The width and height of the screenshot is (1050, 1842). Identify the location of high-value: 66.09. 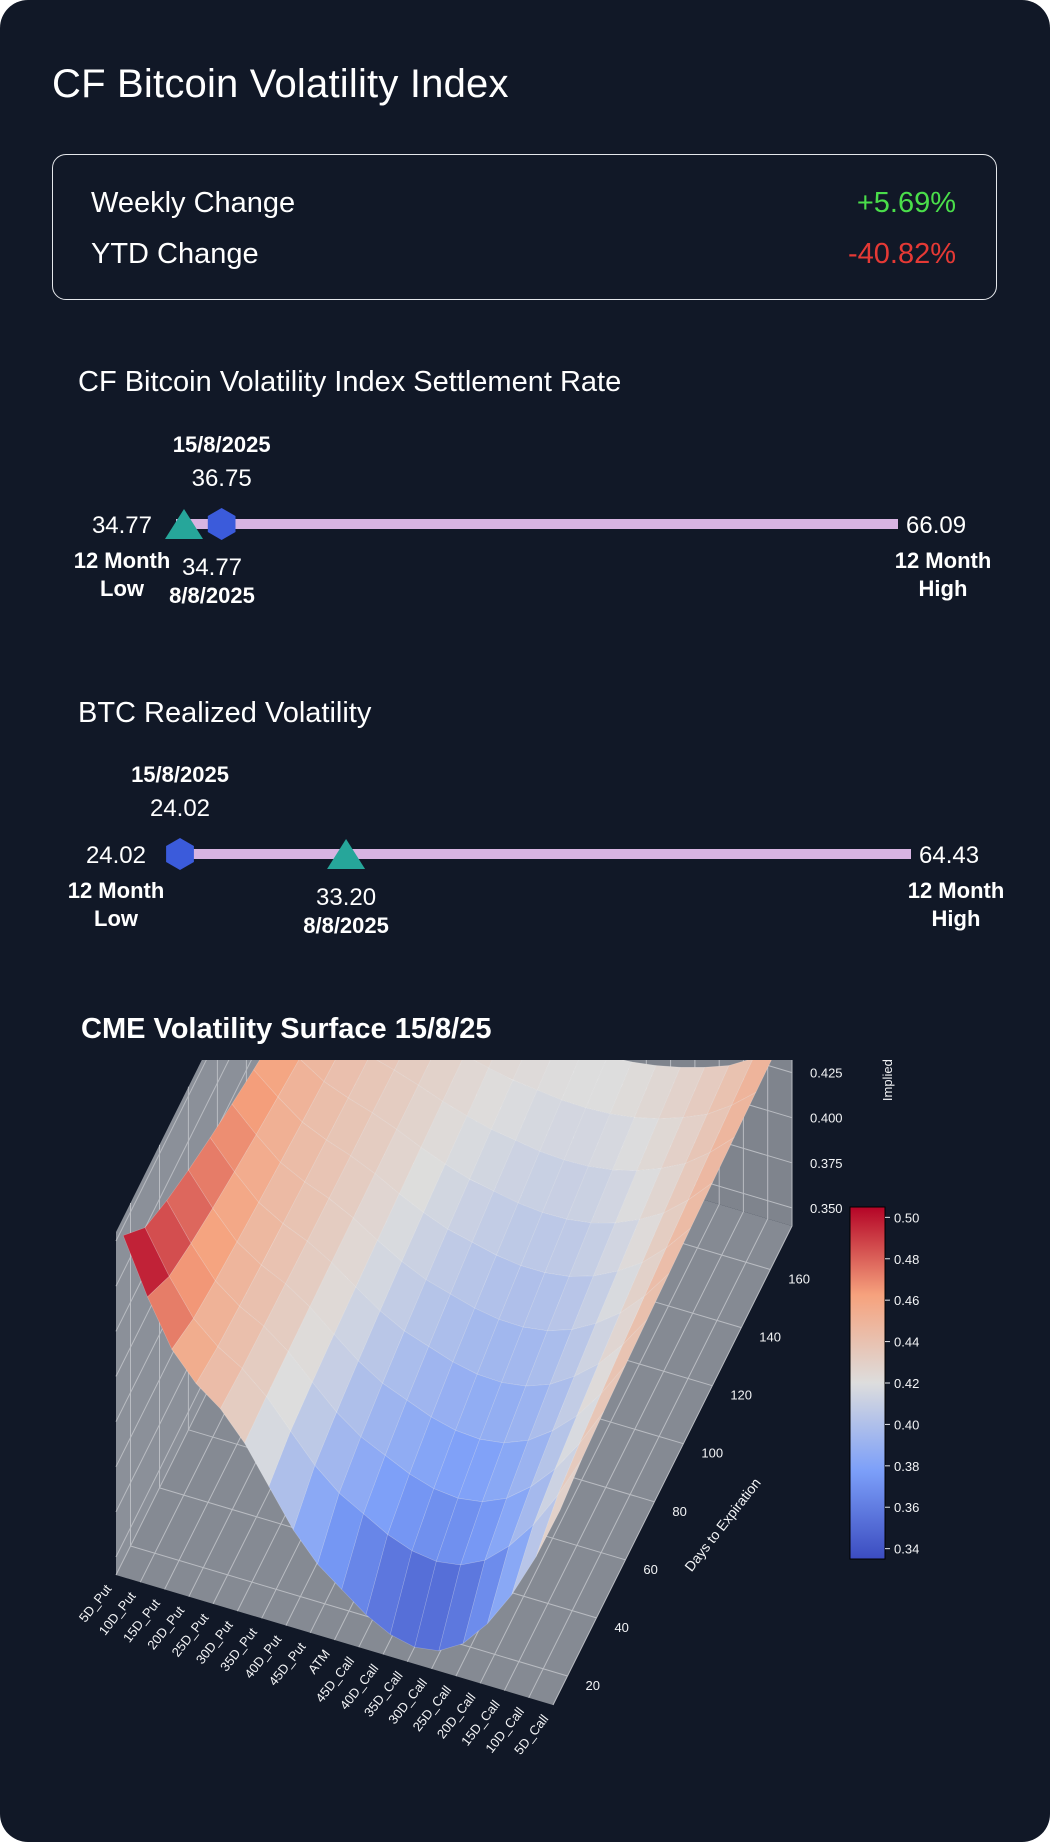
(936, 525).